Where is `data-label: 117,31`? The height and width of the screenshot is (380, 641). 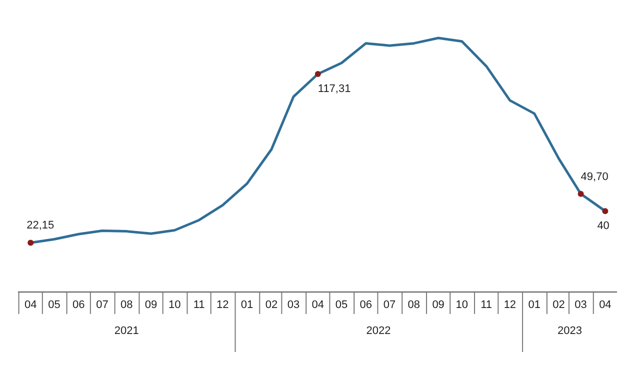 data-label: 117,31 is located at coordinates (334, 88).